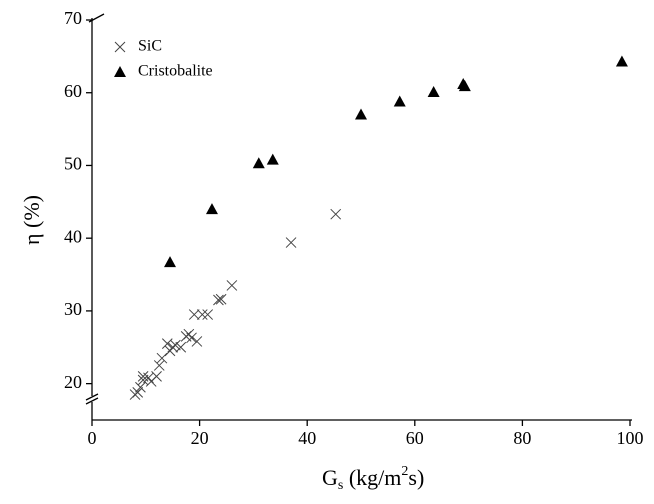  Describe the element at coordinates (415, 438) in the screenshot. I see `x-tick-label: 60` at that location.